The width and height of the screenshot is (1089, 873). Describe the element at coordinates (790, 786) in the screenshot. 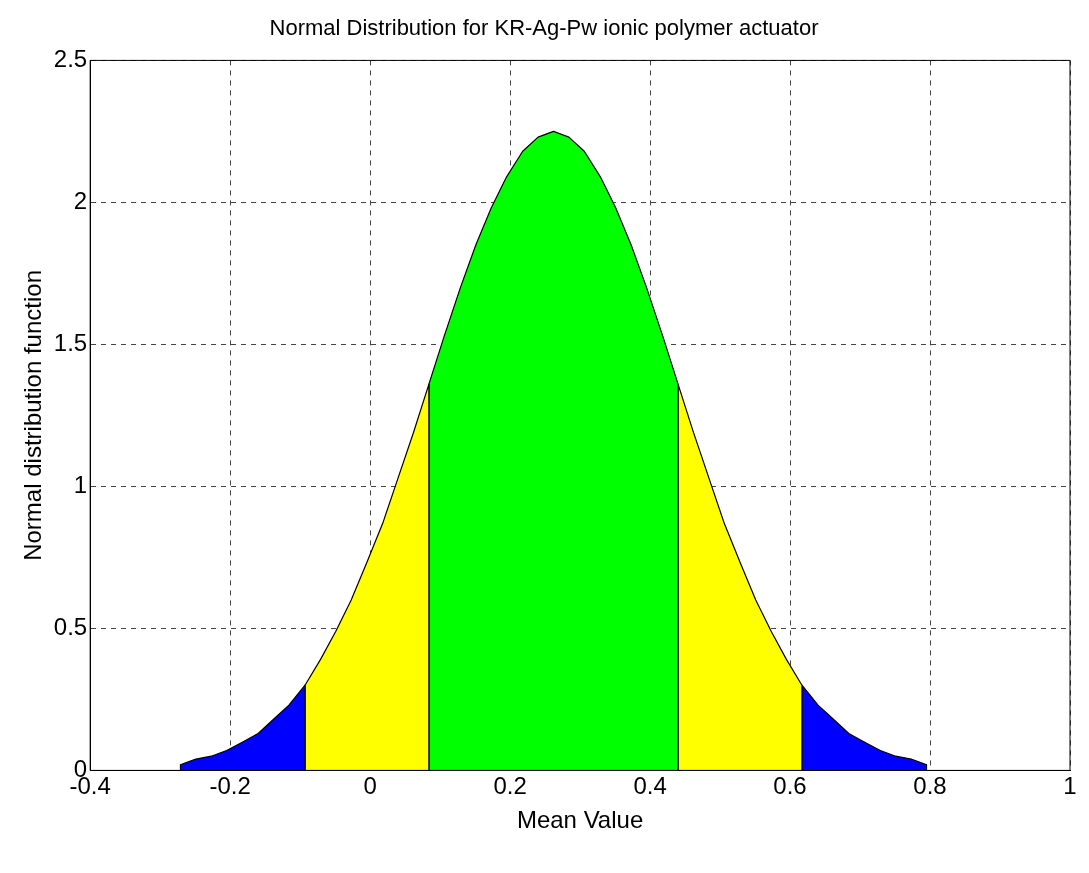

I see `x-tick-label: 0.6` at that location.